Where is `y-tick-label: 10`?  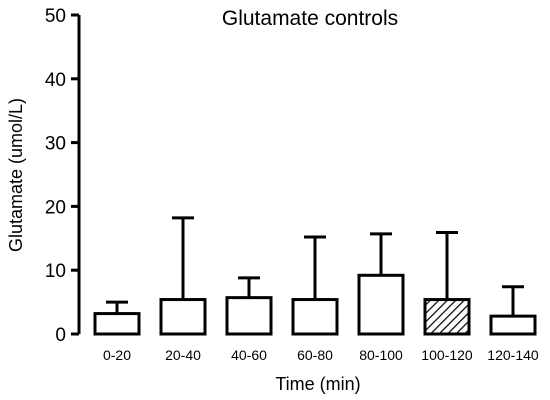 y-tick-label: 10 is located at coordinates (55, 271).